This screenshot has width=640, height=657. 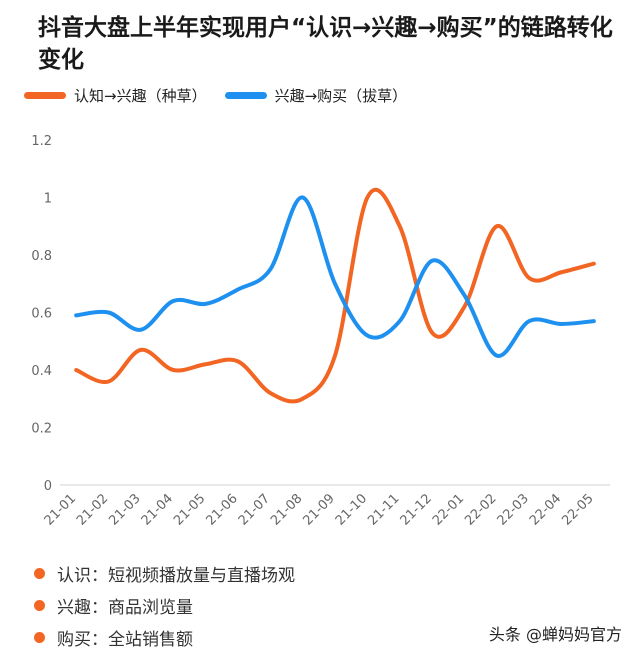 I want to click on x-tick-label: 22-01, so click(x=448, y=509).